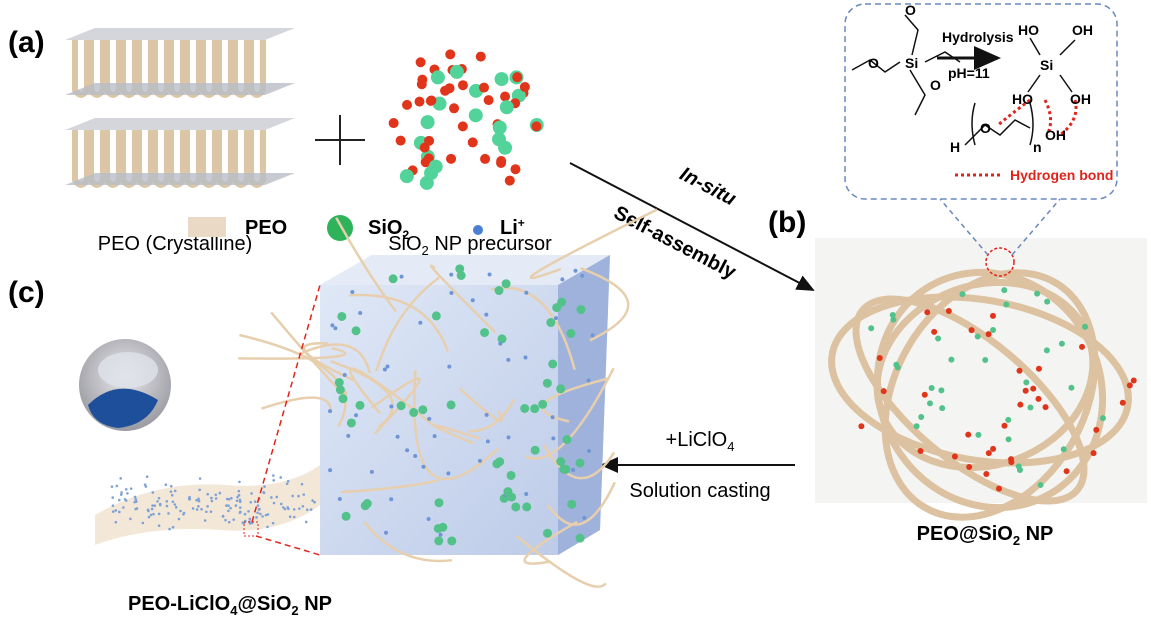  What do you see at coordinates (1000, 227) in the screenshot?
I see `zoom-lines` at bounding box center [1000, 227].